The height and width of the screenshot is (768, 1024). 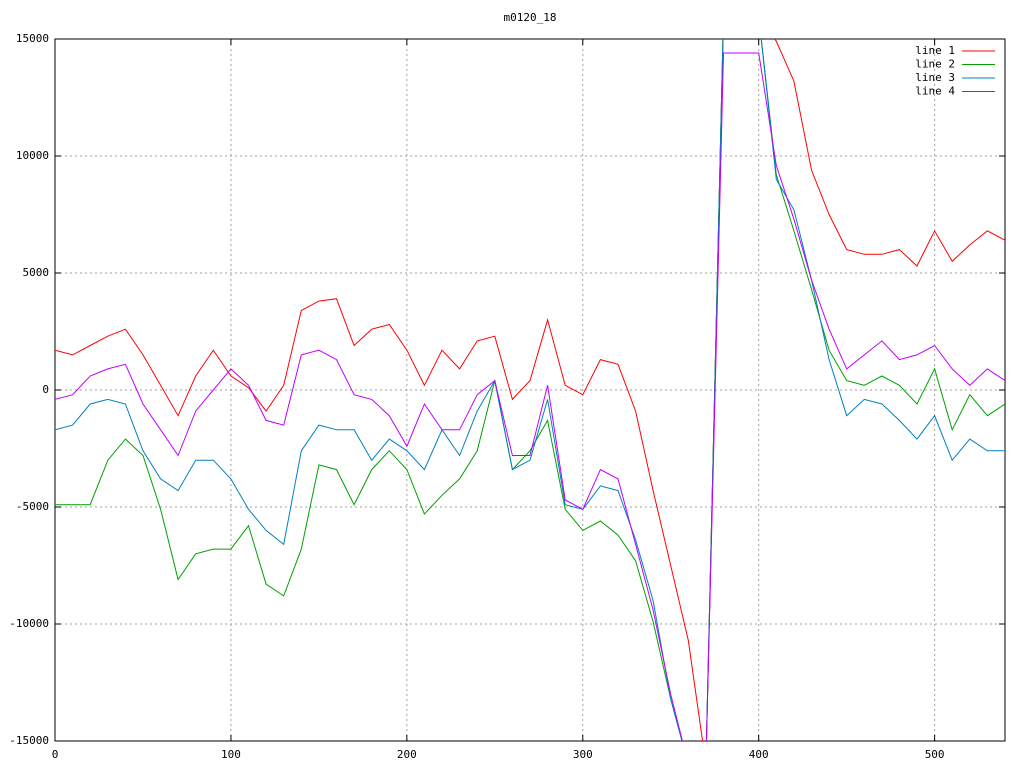 I want to click on legend-label: line 3, so click(x=935, y=77).